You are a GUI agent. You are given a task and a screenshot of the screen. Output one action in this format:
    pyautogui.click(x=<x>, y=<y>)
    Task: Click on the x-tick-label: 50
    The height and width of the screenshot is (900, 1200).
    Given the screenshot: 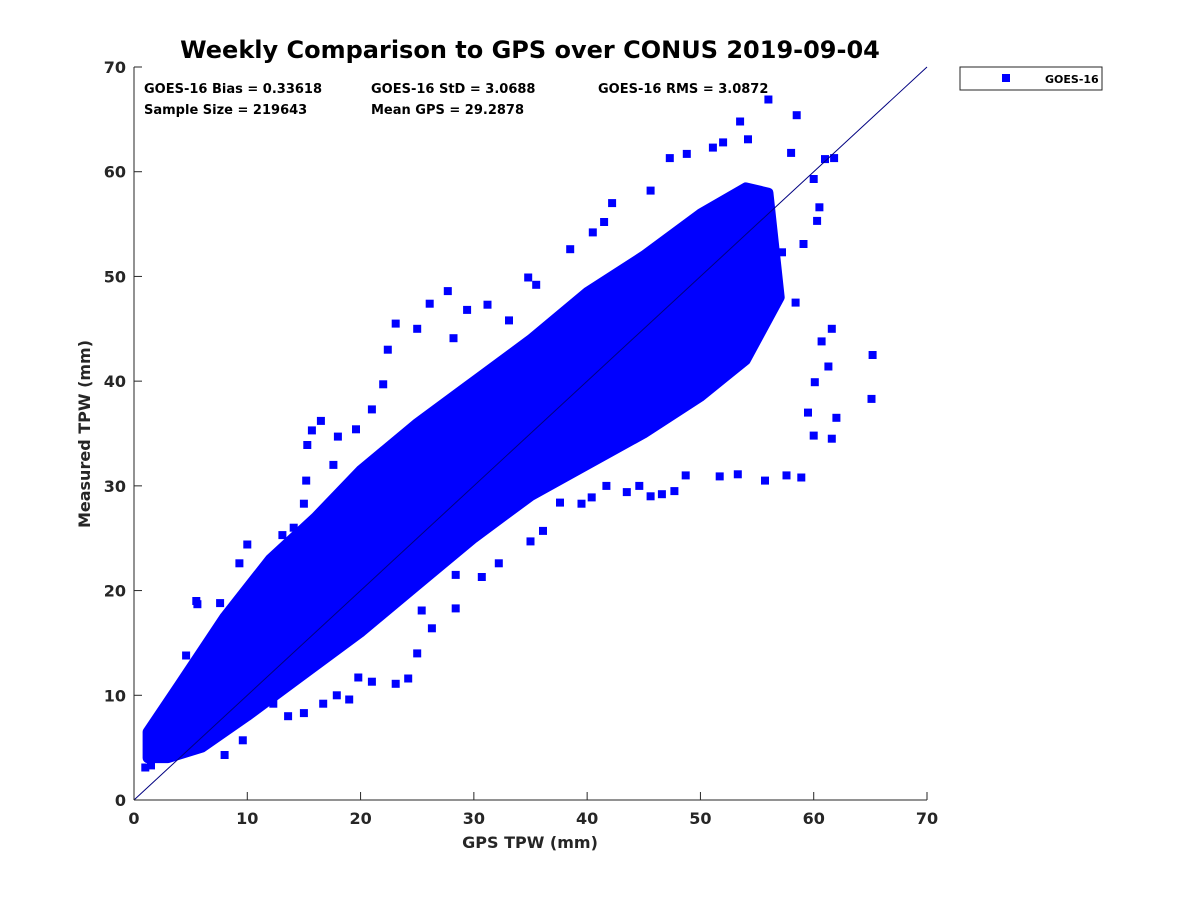 What is the action you would take?
    pyautogui.click(x=700, y=818)
    